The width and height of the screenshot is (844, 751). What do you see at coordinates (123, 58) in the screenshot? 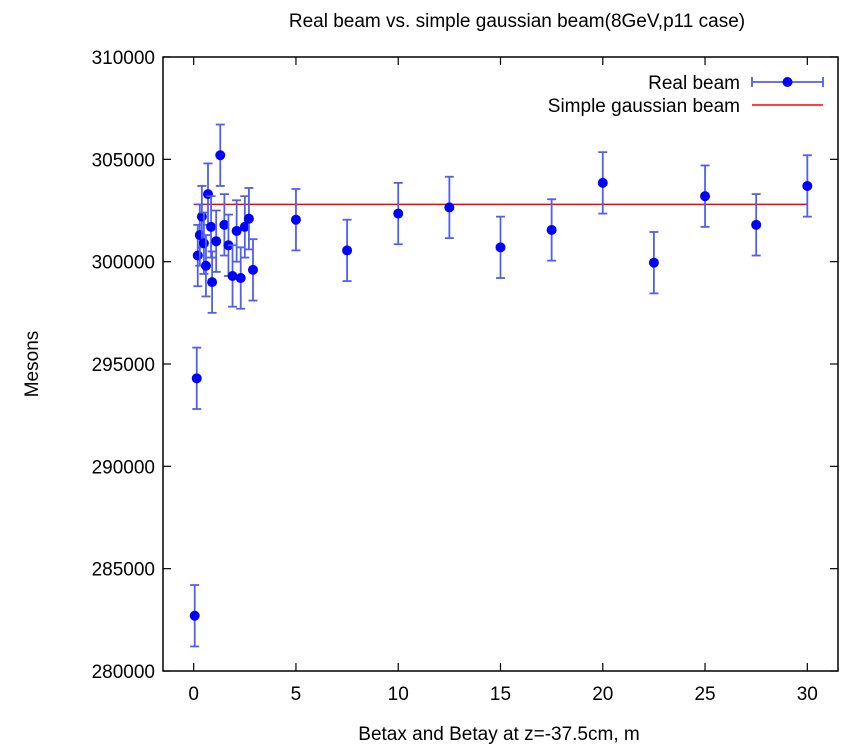
I see `y-tick-label: 310000` at bounding box center [123, 58].